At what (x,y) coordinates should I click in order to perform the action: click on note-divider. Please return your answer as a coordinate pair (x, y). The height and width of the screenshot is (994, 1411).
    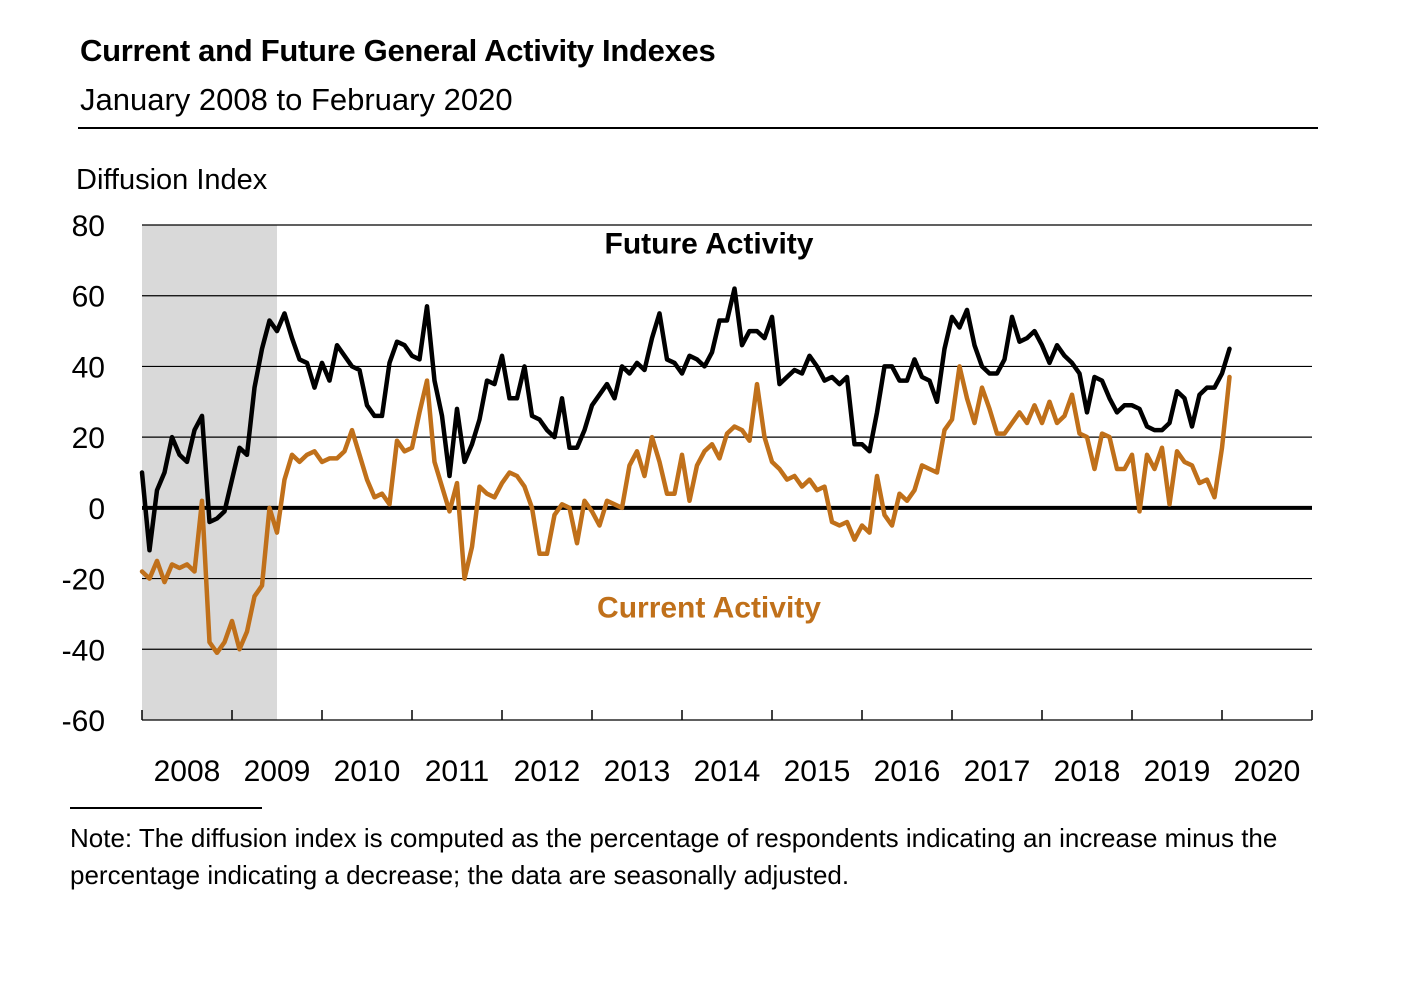
    Looking at the image, I should click on (166, 808).